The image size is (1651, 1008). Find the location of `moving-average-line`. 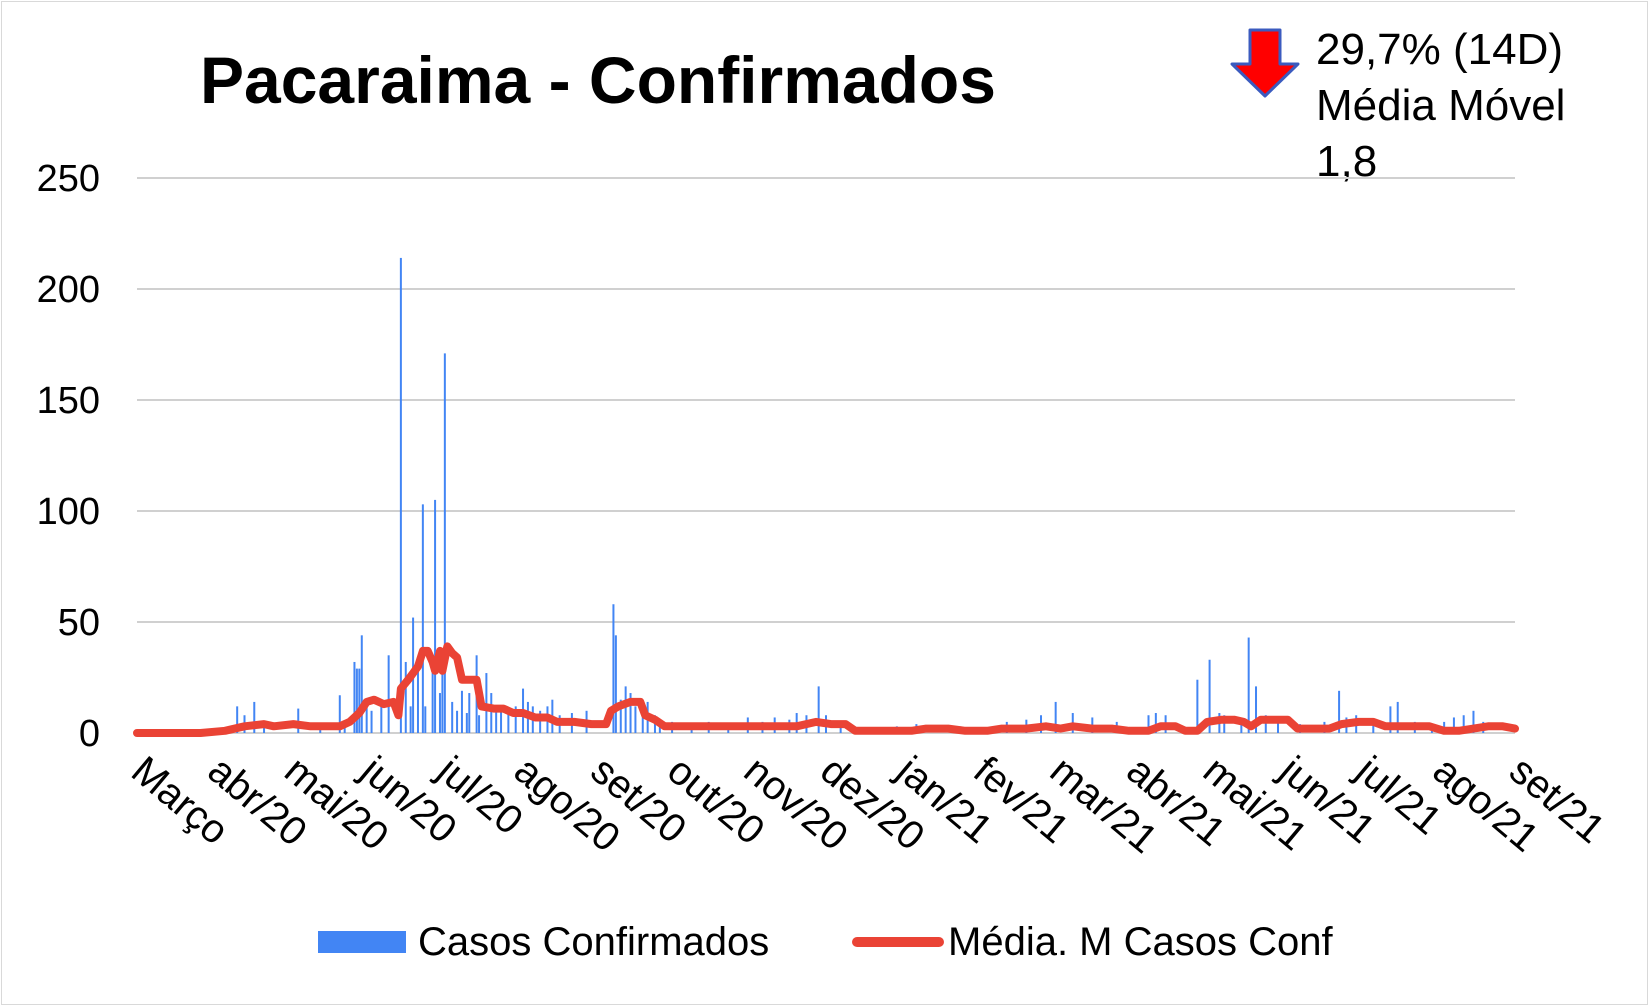

moving-average-line is located at coordinates (826, 689).